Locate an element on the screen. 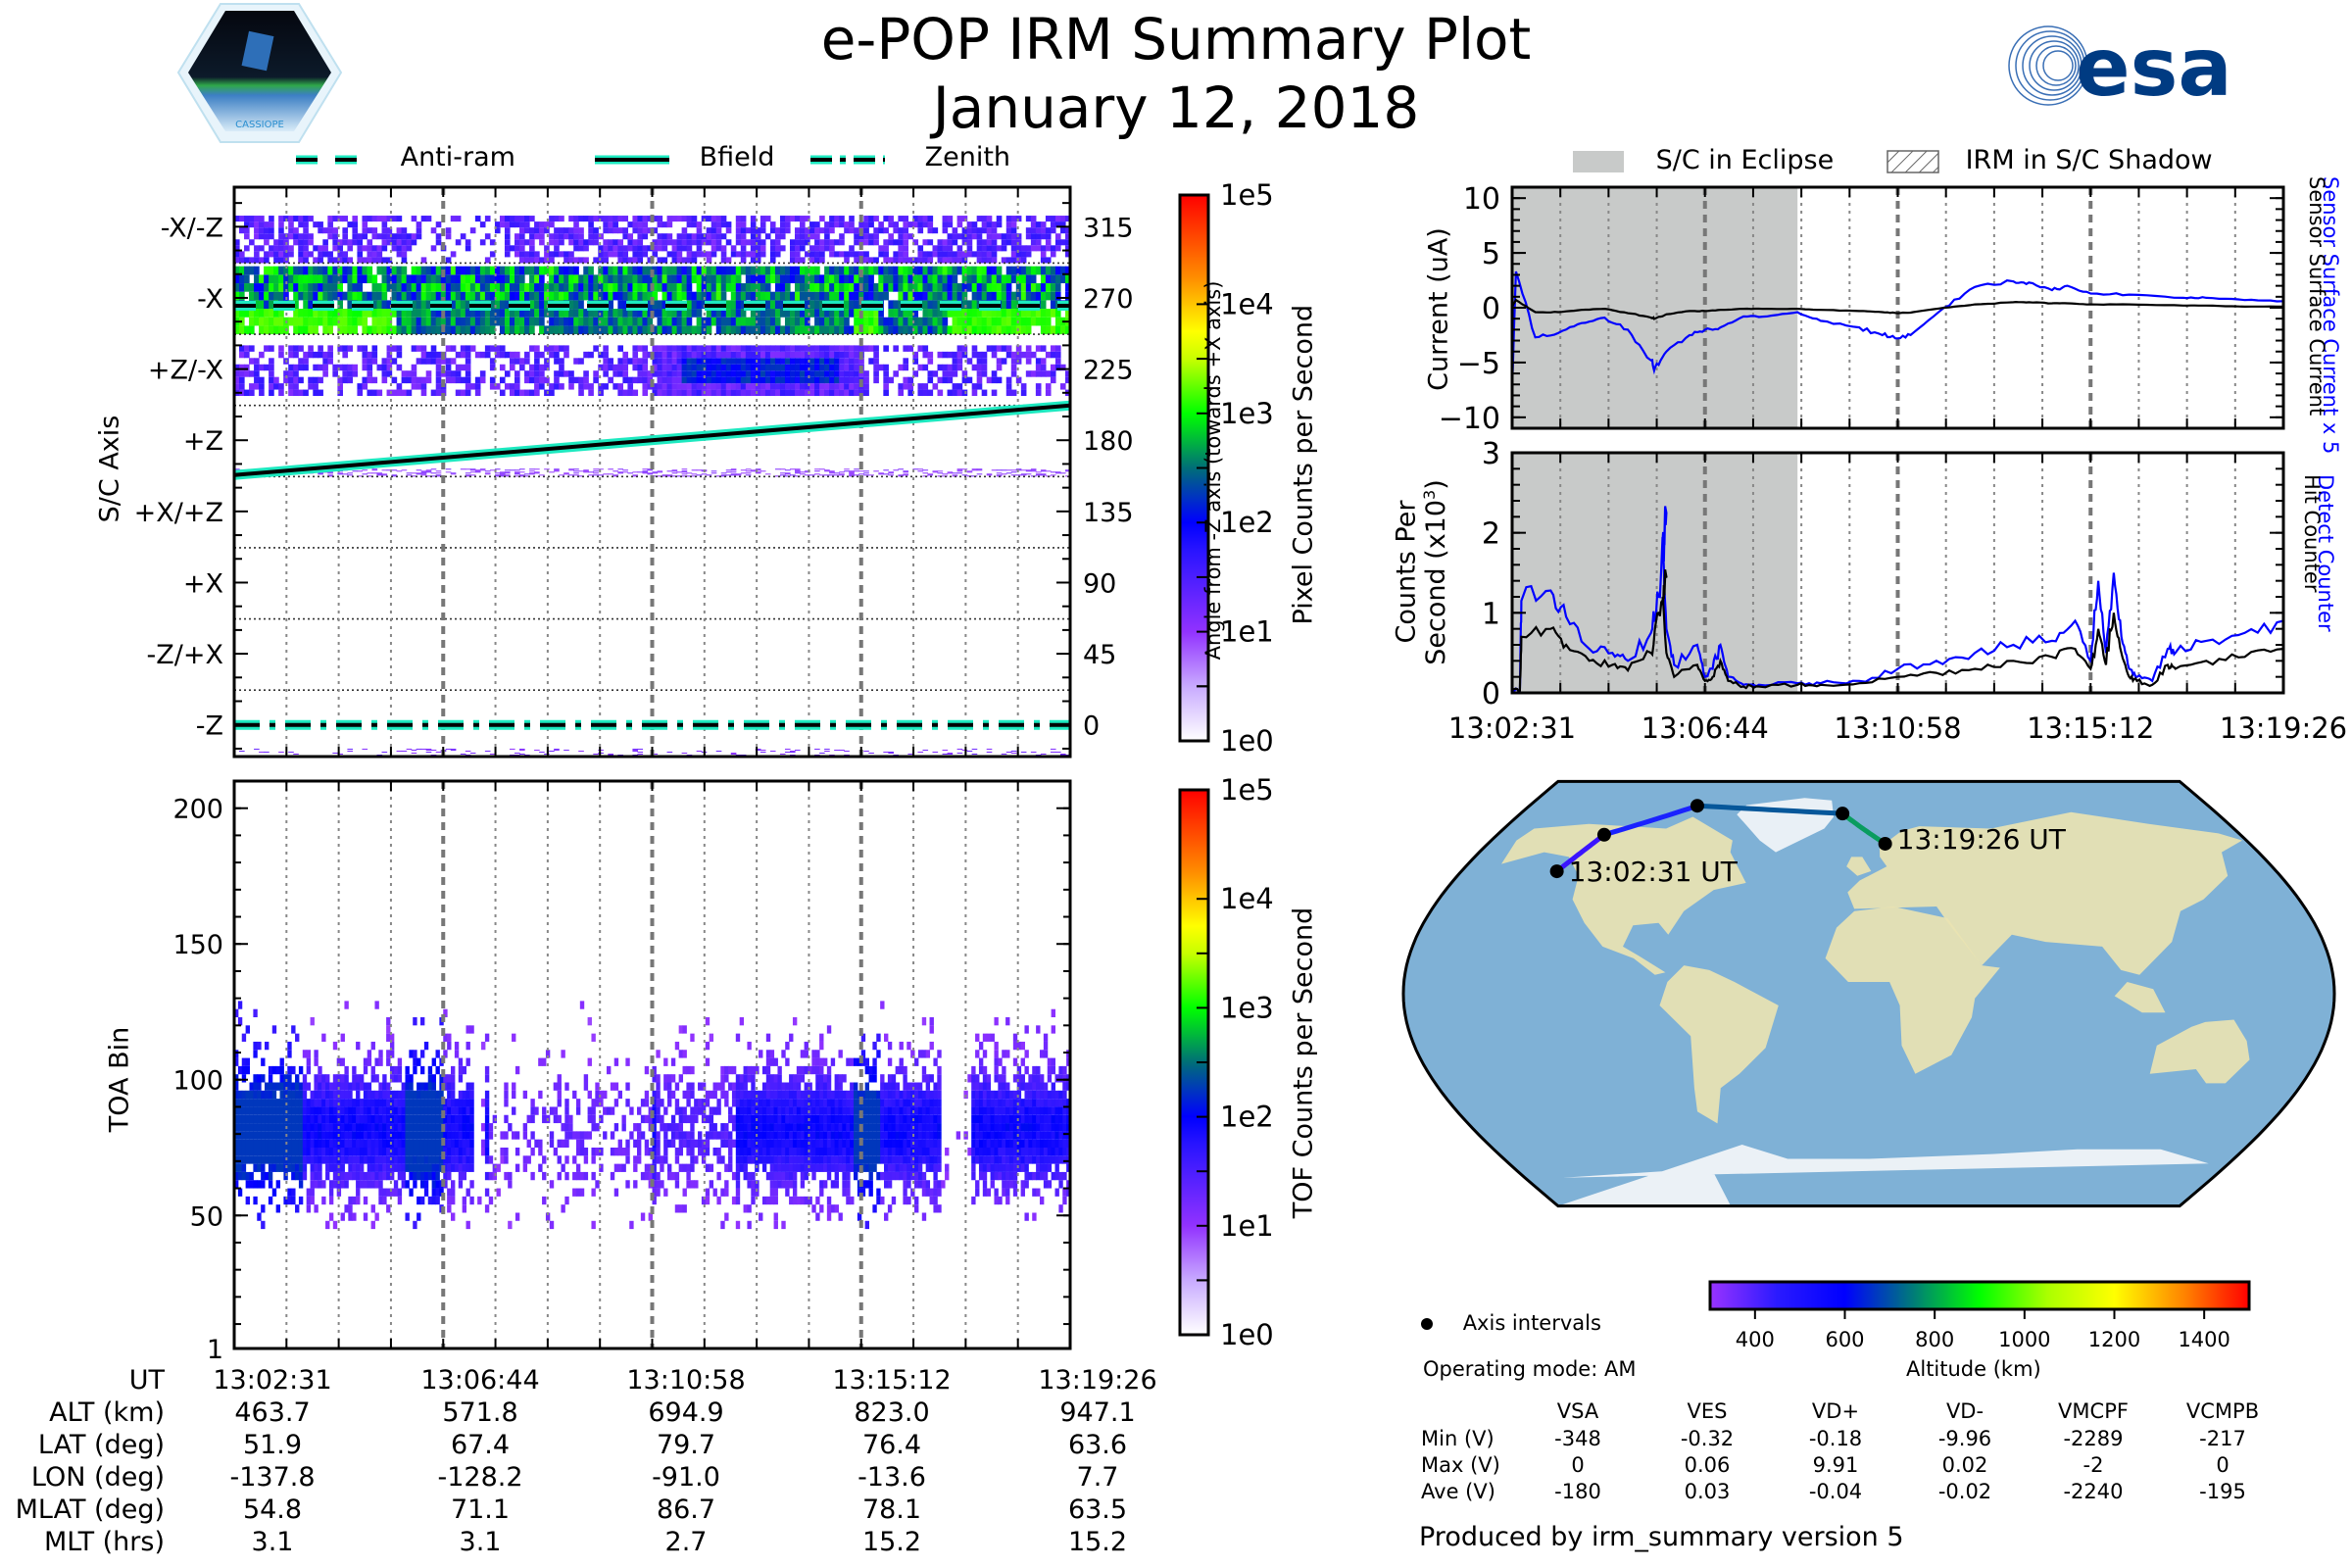  tof-y-tick-label: 50 is located at coordinates (206, 1216).